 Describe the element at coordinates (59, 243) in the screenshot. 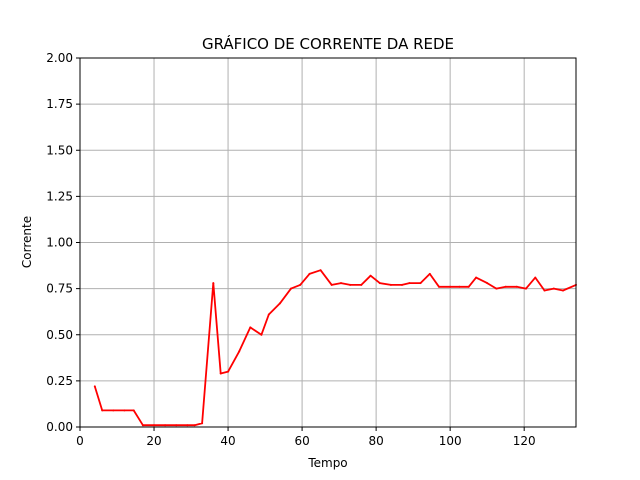

I see `y-tick-label: 1.00` at that location.